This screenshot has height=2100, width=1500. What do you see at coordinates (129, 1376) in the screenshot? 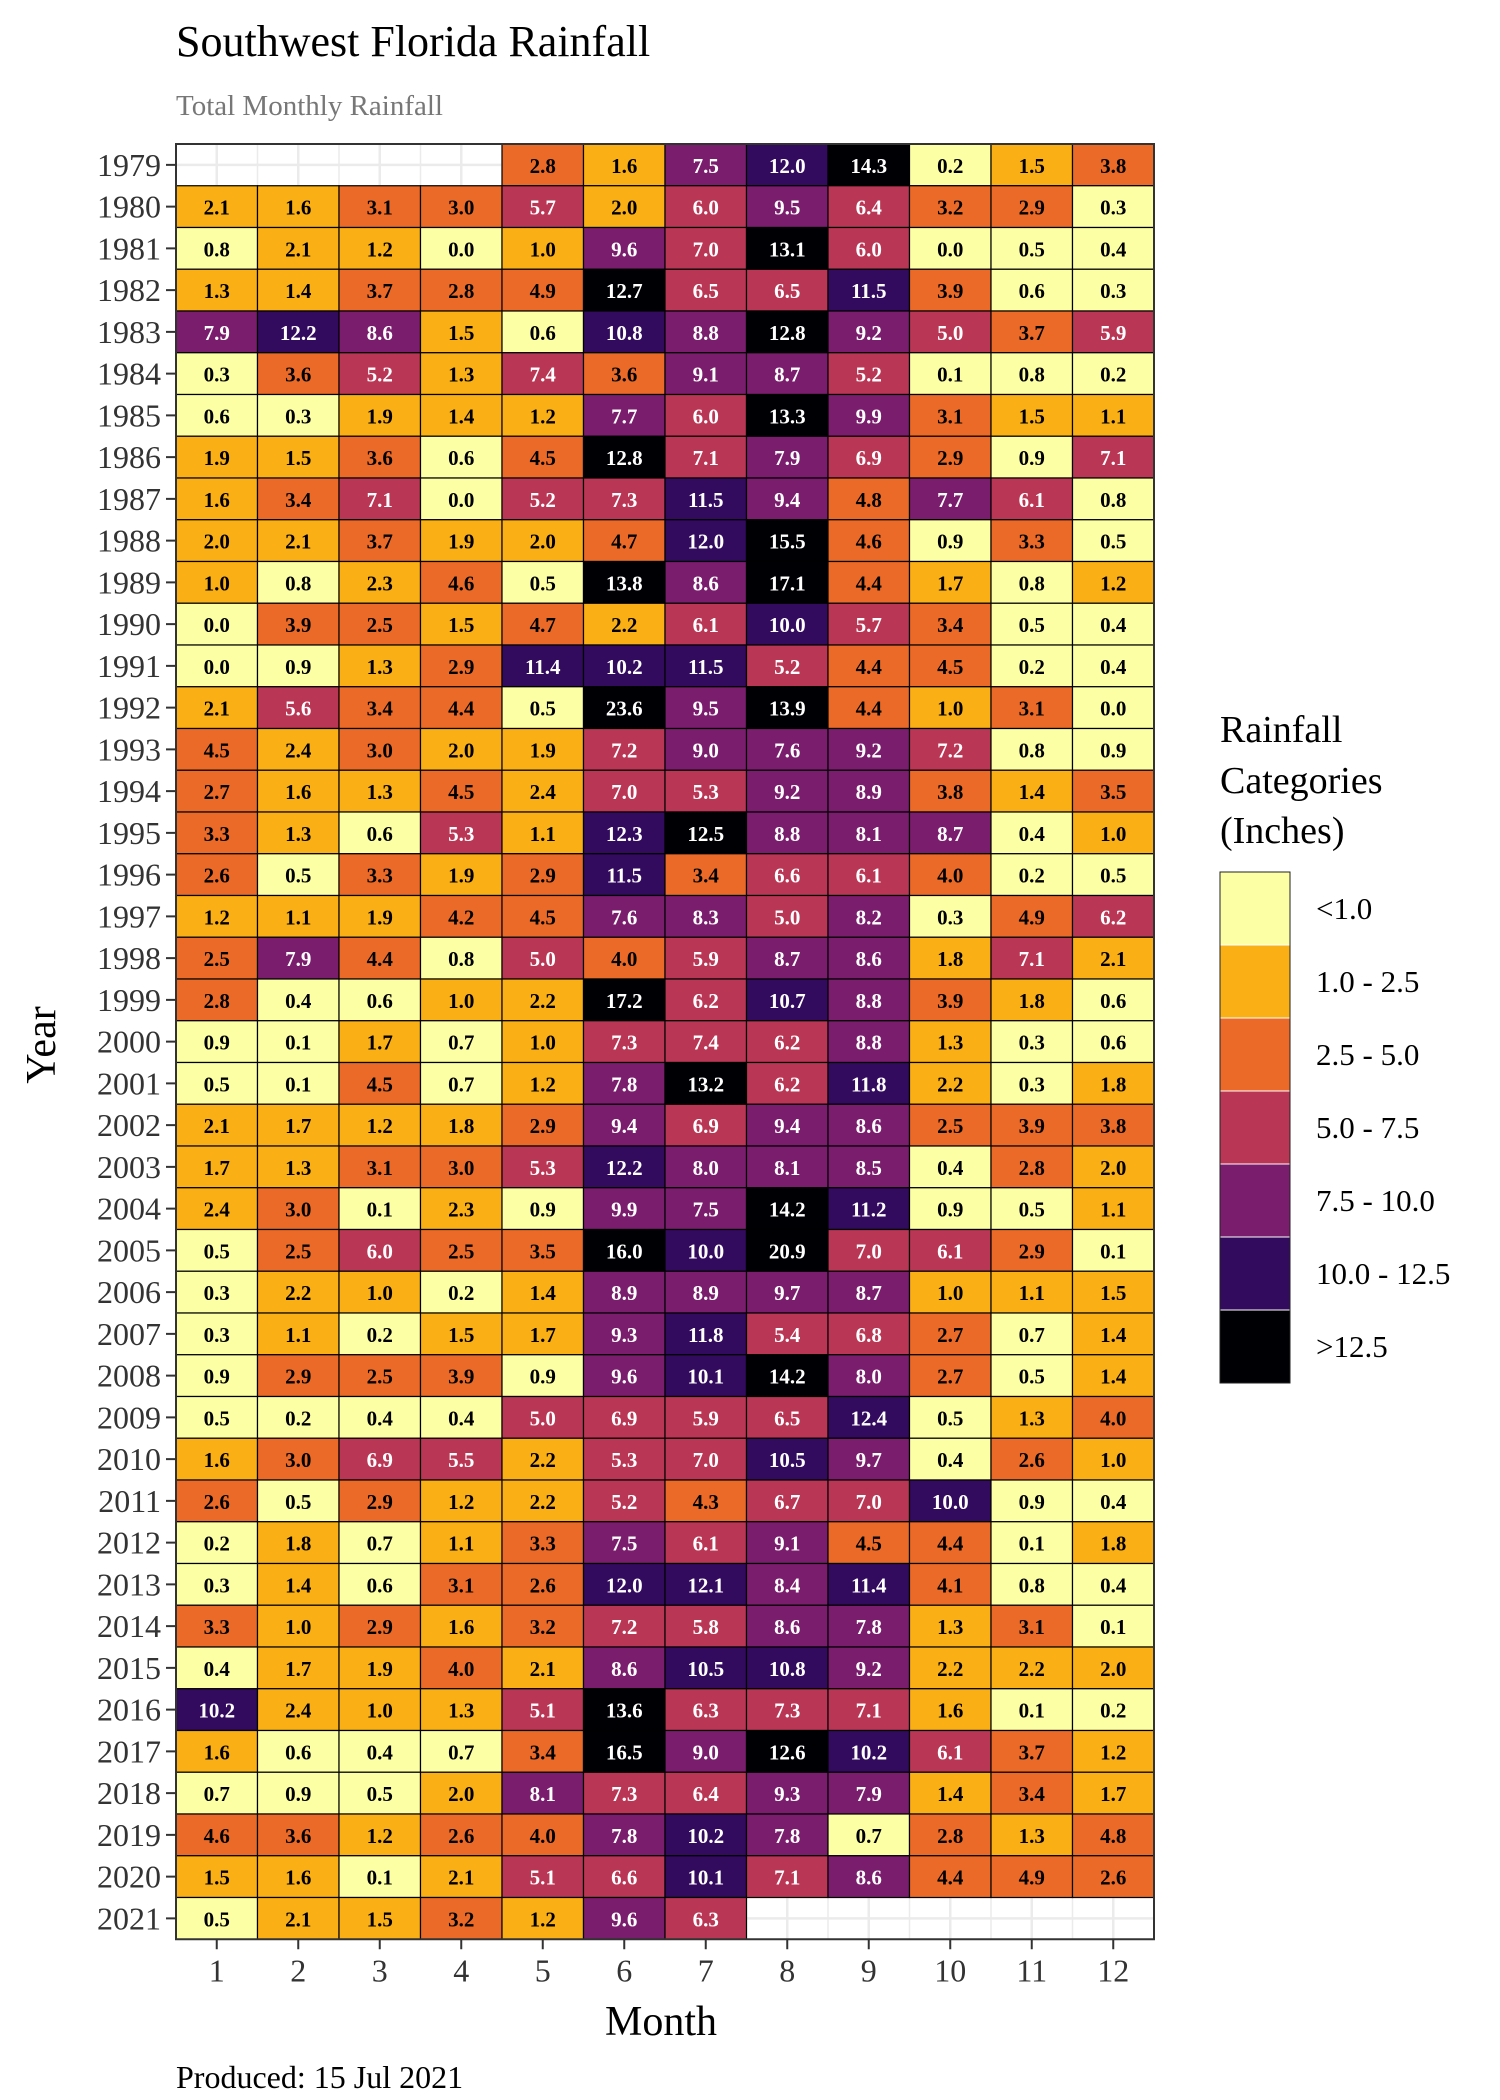
I see `y-tick-label: 2008` at bounding box center [129, 1376].